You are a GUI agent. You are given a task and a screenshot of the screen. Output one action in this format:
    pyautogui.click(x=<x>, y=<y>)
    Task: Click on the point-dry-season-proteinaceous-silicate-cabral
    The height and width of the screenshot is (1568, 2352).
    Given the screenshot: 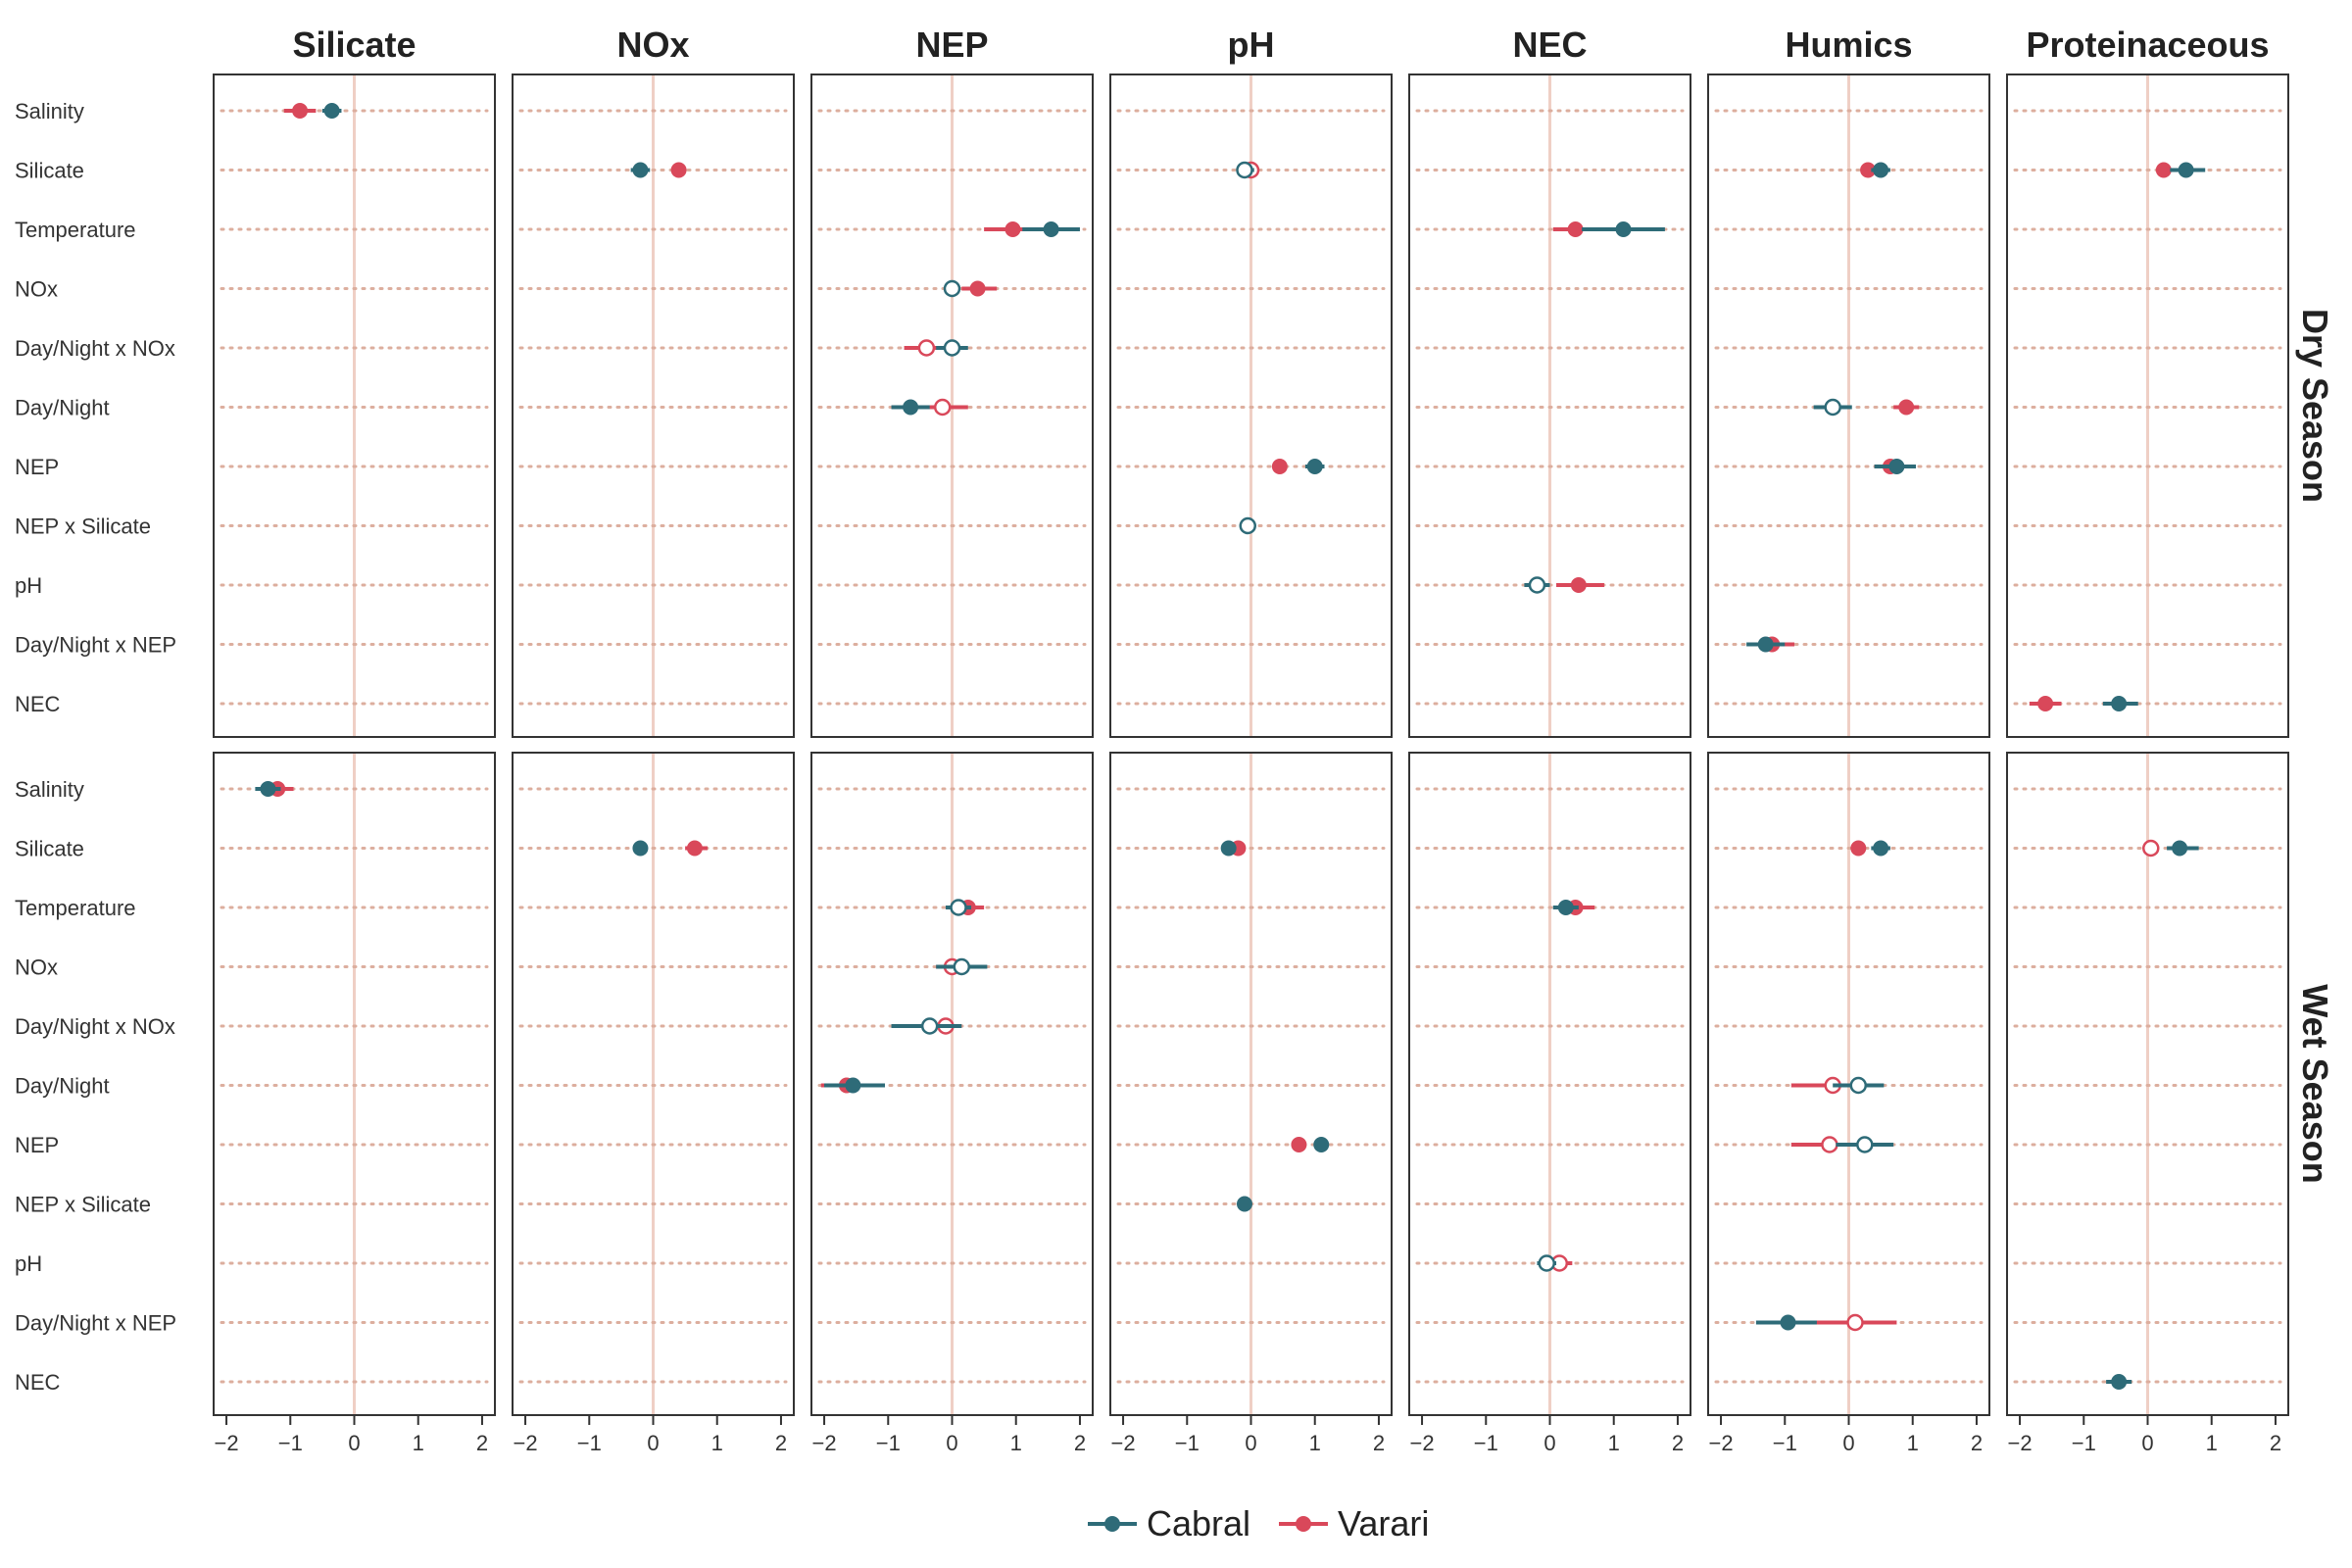 What is the action you would take?
    pyautogui.click(x=2186, y=170)
    